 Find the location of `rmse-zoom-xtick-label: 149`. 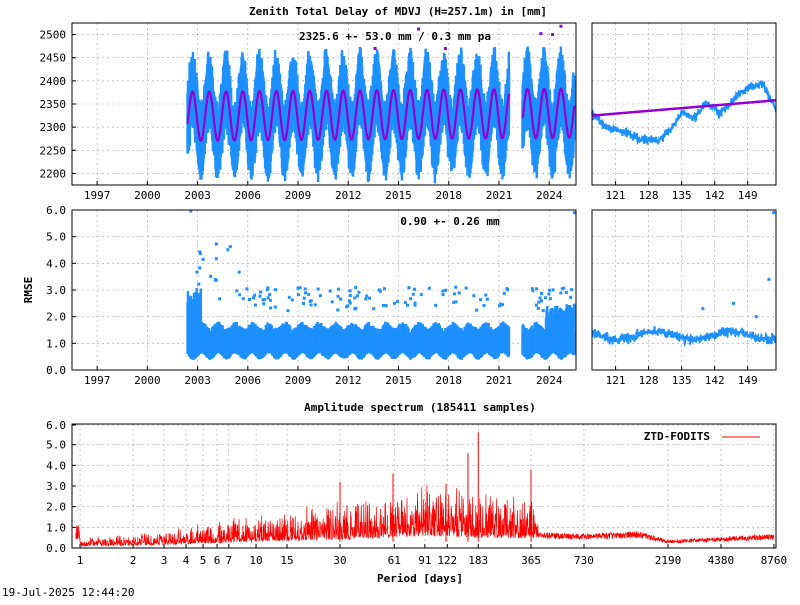

rmse-zoom-xtick-label: 149 is located at coordinates (748, 380).